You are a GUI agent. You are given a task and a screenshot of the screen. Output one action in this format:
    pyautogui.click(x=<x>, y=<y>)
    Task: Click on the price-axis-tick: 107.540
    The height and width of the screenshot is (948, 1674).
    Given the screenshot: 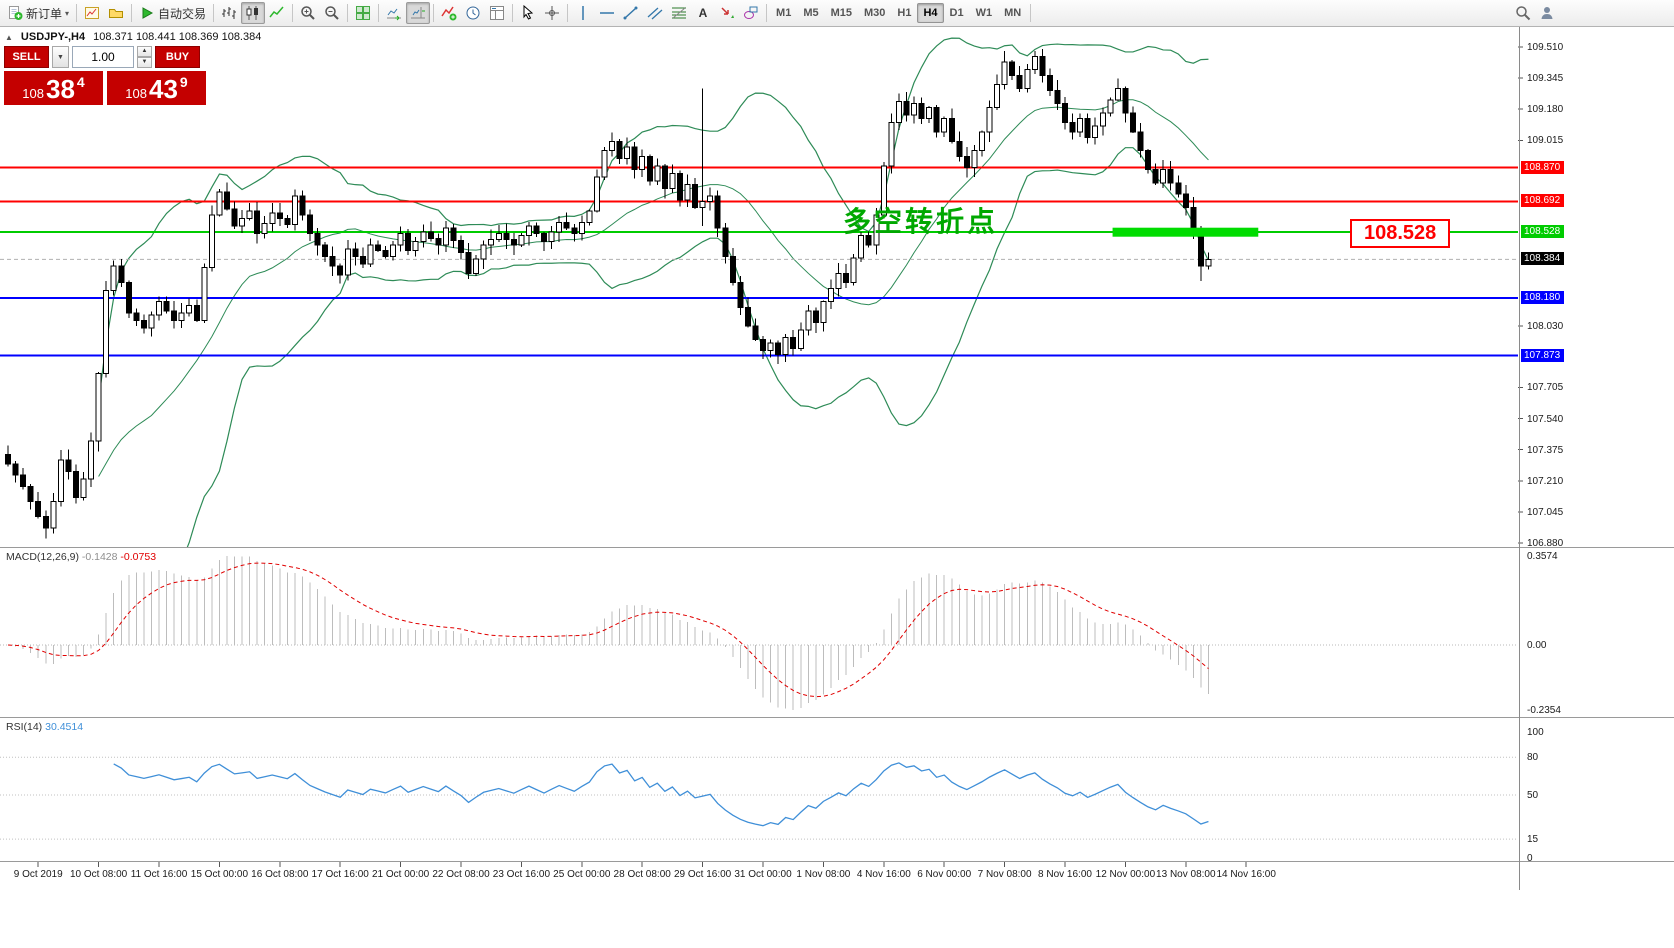 What is the action you would take?
    pyautogui.click(x=1545, y=419)
    